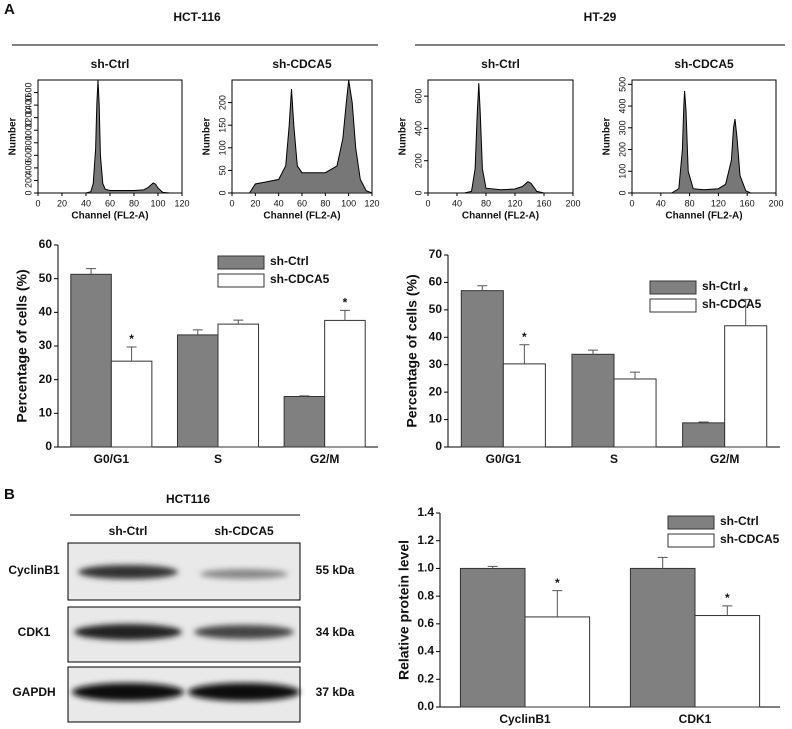 Image resolution: width=792 pixels, height=729 pixels. I want to click on chart-title: sh-Ctrl, so click(500, 64).